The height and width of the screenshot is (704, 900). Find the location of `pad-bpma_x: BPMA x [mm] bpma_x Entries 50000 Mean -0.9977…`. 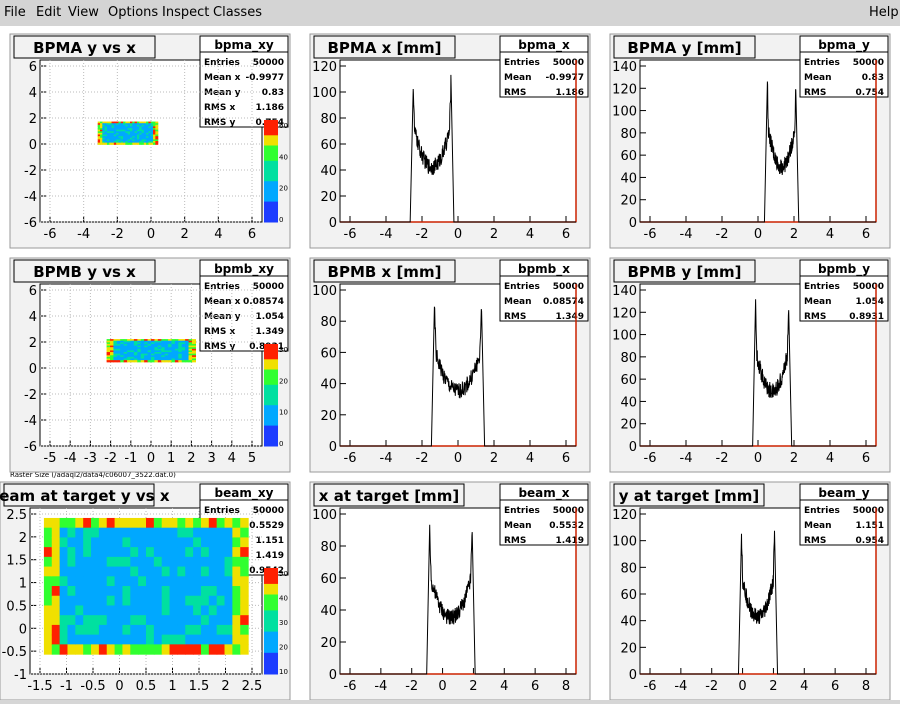

pad-bpma_x: BPMA x [mm] bpma_x Entries 50000 Mean -0.9977… is located at coordinates (450, 141).